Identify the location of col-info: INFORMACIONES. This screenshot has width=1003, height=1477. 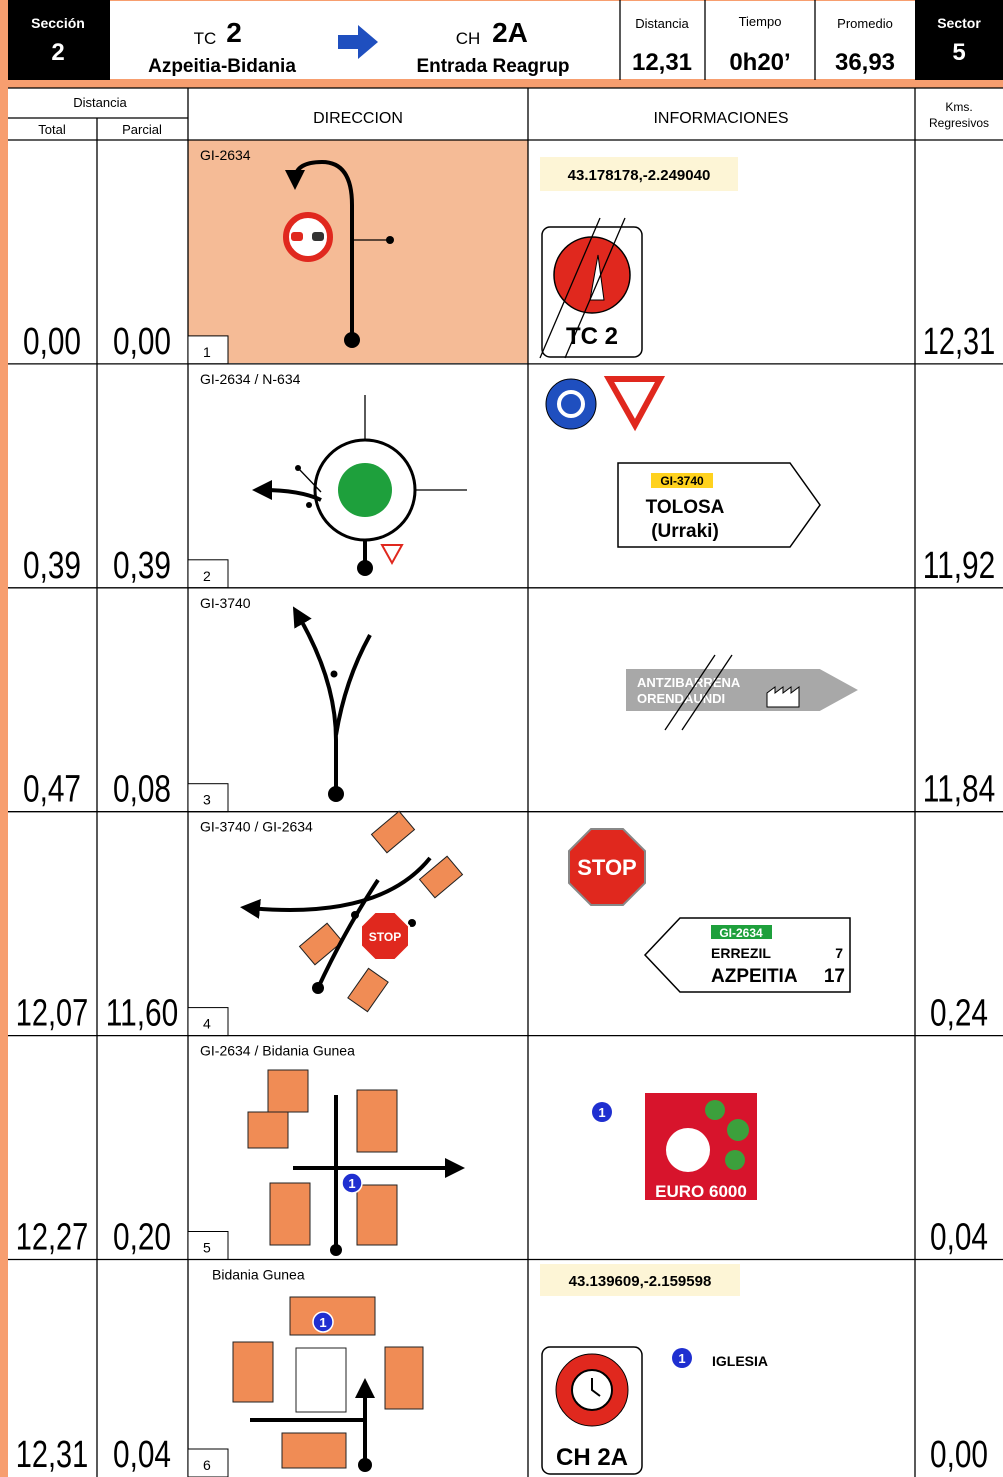
(720, 118).